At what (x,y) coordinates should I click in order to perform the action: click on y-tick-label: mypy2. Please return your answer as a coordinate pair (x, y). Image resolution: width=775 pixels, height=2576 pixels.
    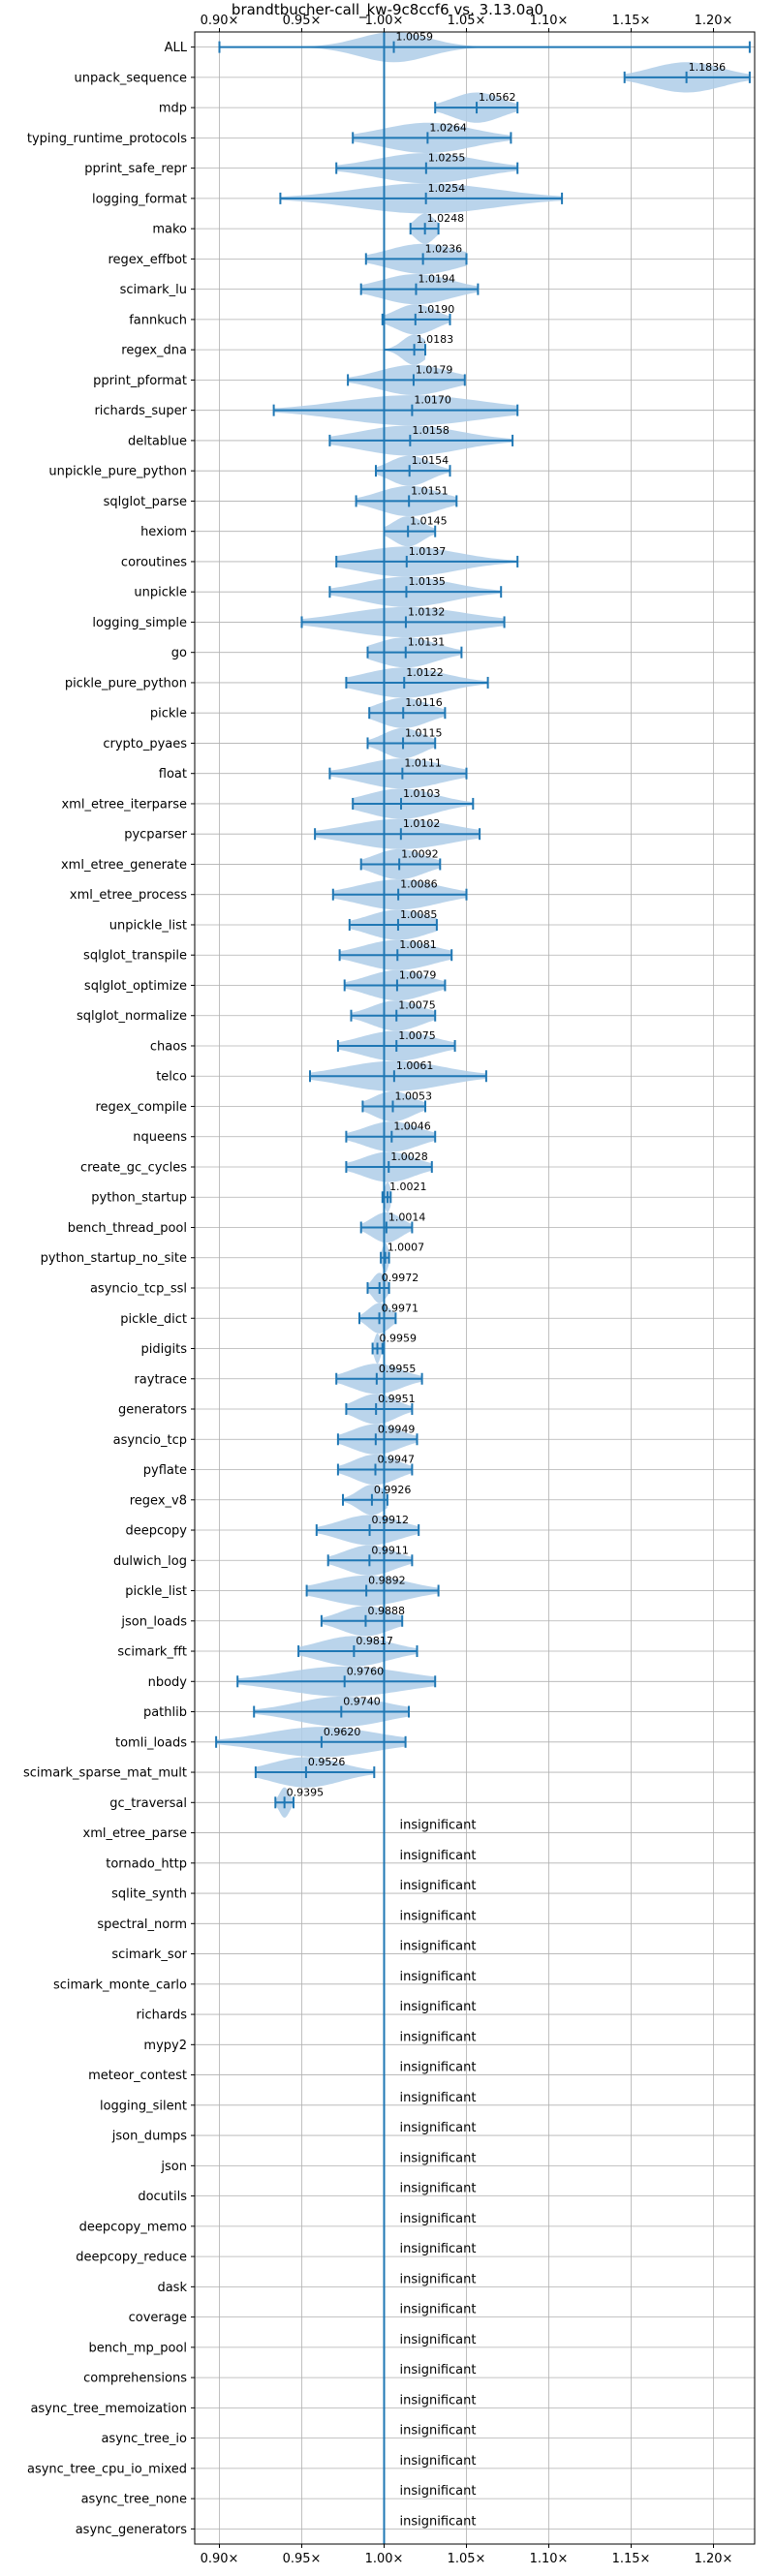
    Looking at the image, I should click on (165, 2046).